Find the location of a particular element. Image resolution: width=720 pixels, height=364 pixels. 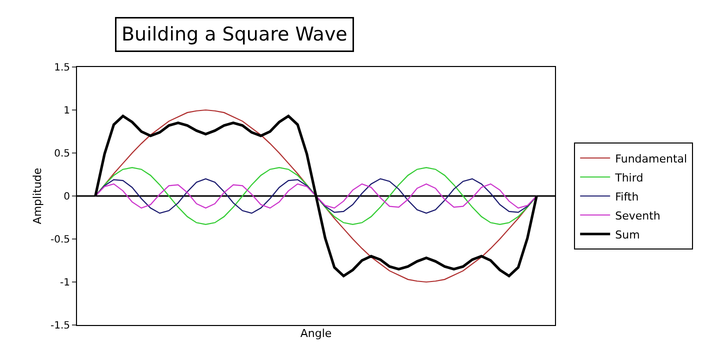

y-tick-label: -1.5 is located at coordinates (60, 326).